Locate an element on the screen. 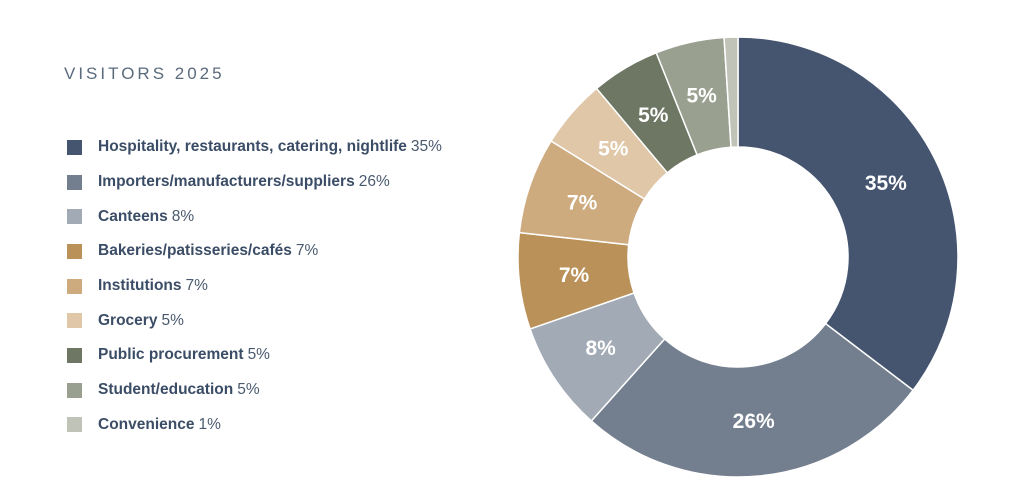 This screenshot has height=497, width=1024. legend-percent: 26% is located at coordinates (374, 182).